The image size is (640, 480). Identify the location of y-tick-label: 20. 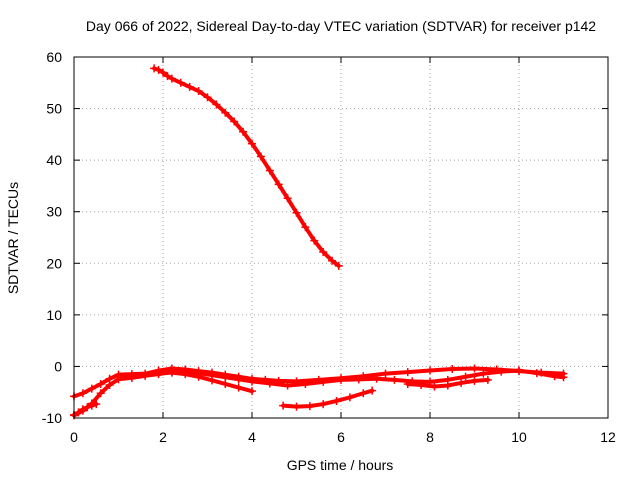
(54, 263).